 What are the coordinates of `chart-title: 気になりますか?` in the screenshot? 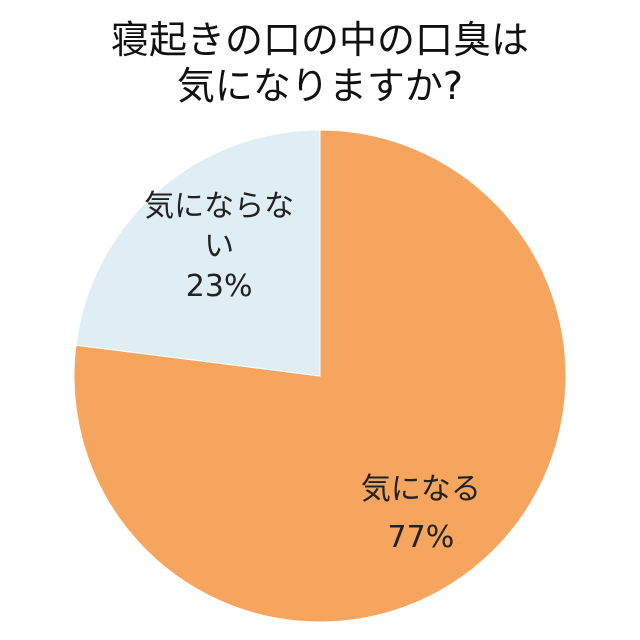 It's located at (320, 86).